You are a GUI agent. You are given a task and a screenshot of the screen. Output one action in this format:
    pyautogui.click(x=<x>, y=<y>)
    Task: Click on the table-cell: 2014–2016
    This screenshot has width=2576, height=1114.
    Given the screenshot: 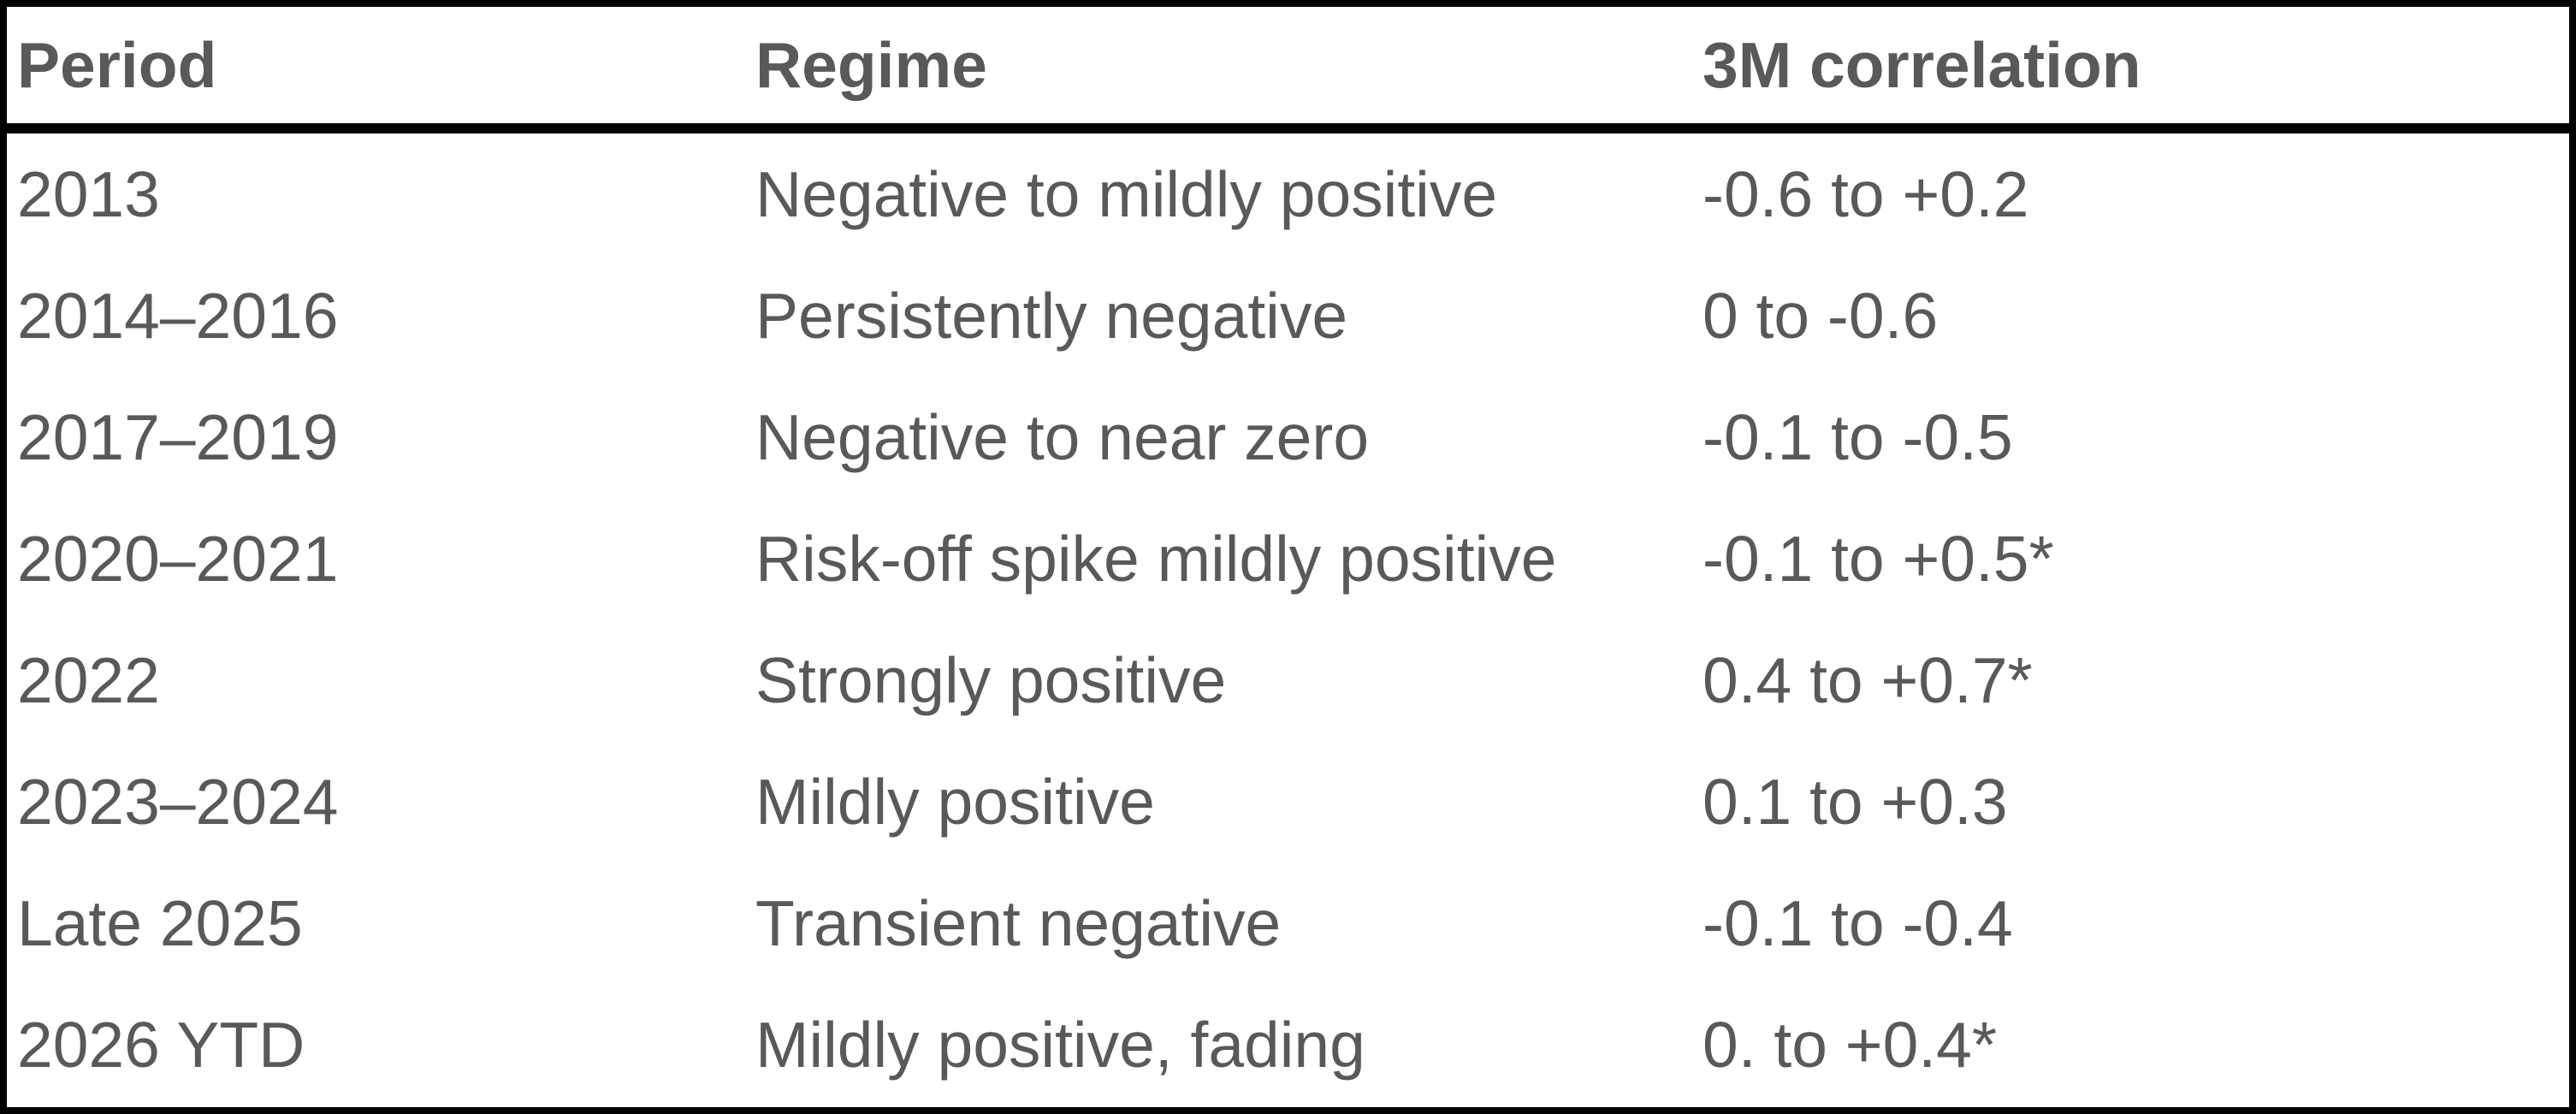 What is the action you would take?
    pyautogui.click(x=178, y=316)
    